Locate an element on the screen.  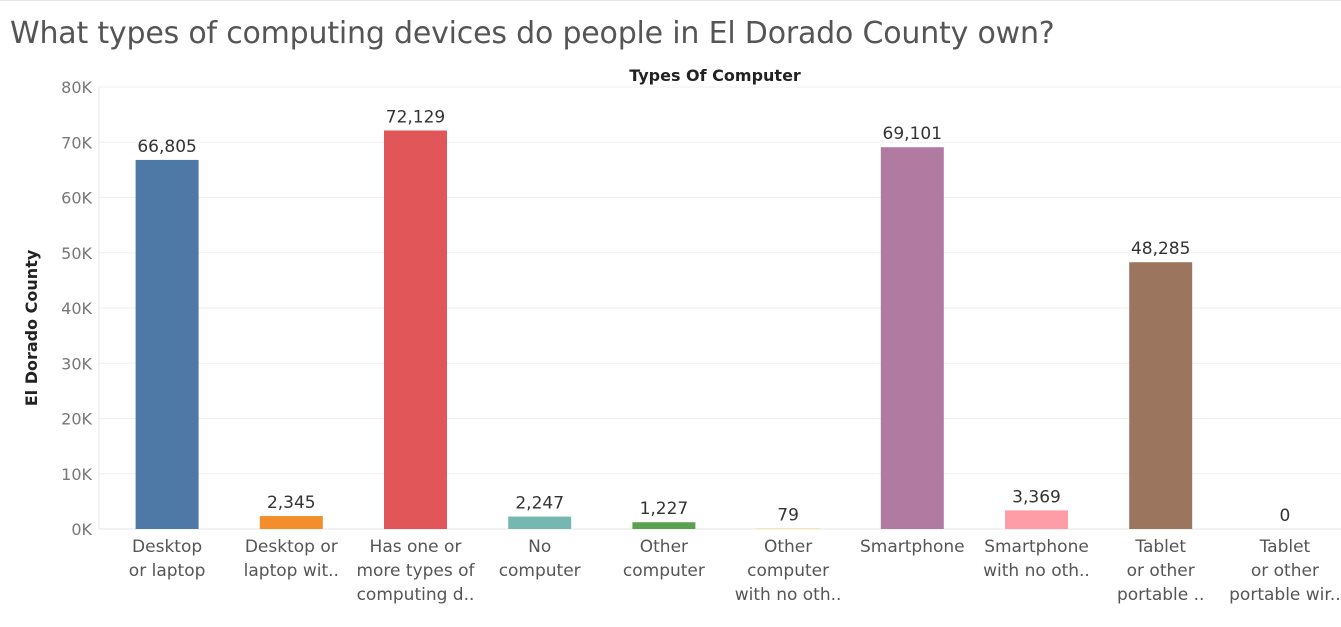
y-tick-label: 10K is located at coordinates (76, 474).